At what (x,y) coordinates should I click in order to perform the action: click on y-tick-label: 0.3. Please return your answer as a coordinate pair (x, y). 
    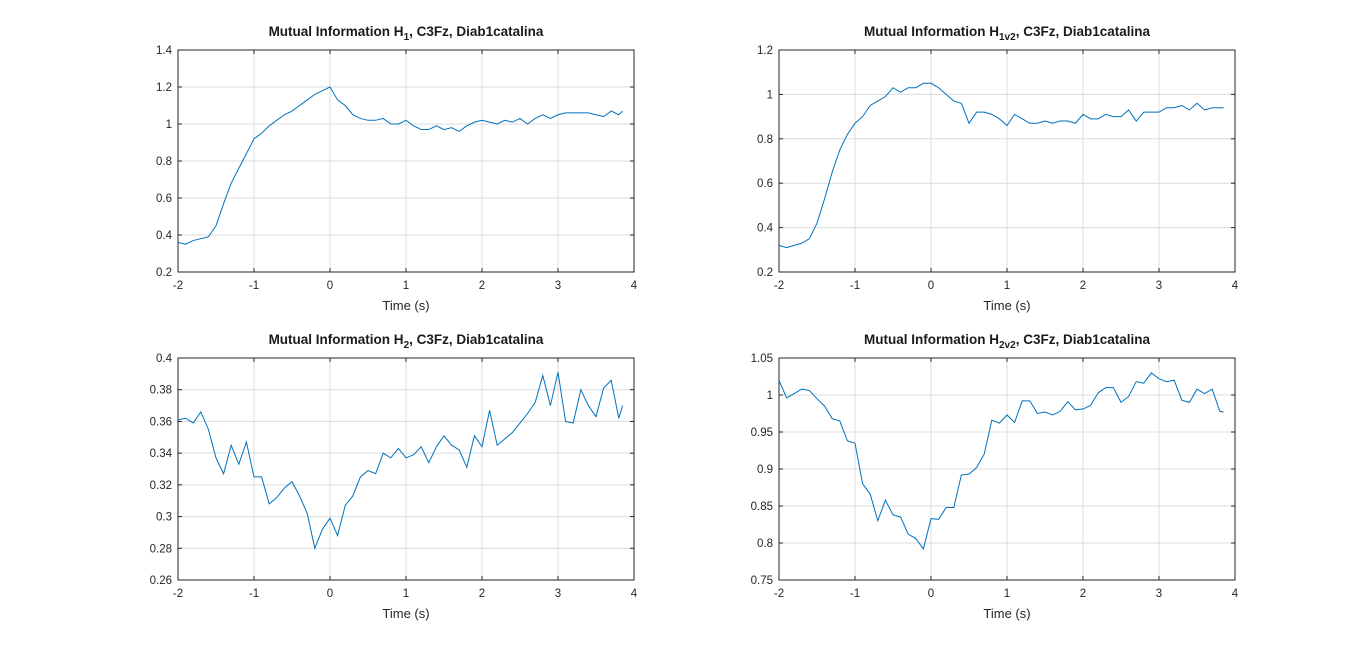
    Looking at the image, I should click on (164, 518).